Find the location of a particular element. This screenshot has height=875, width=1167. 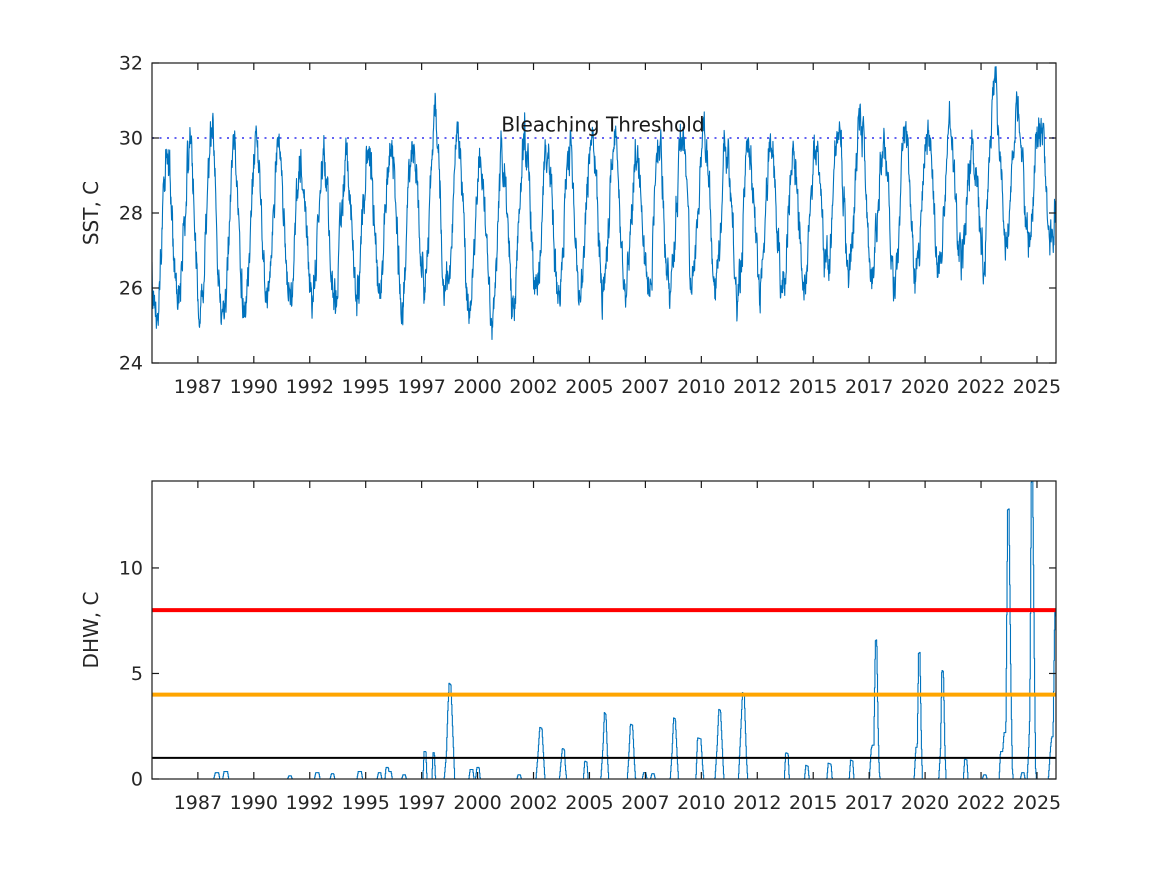

y-tick-label: 26 is located at coordinates (131, 289).